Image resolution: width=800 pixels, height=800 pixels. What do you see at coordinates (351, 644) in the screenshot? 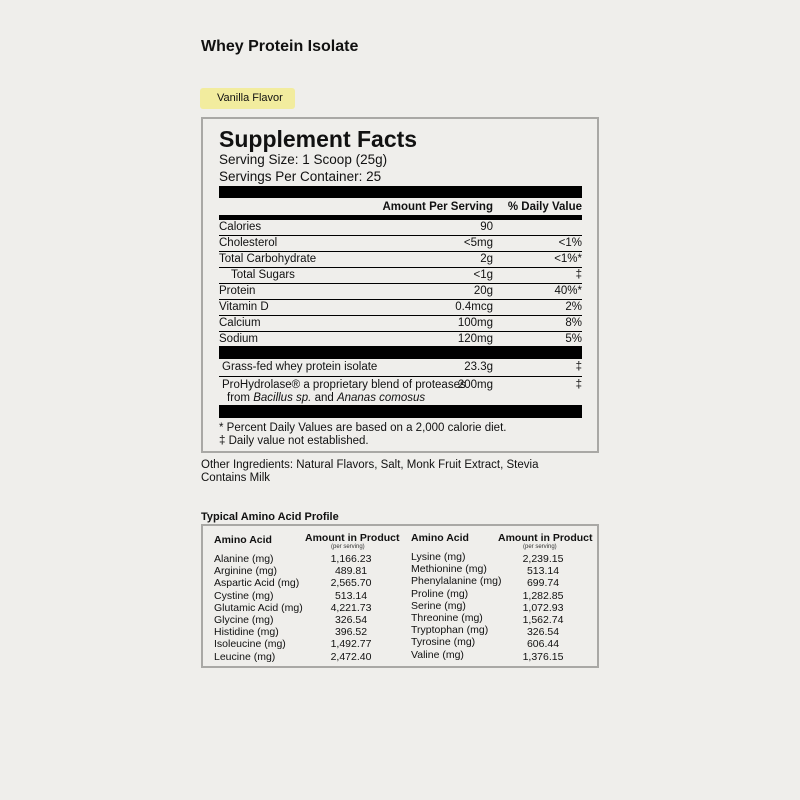
I see `amino-amount: 1,492.77` at bounding box center [351, 644].